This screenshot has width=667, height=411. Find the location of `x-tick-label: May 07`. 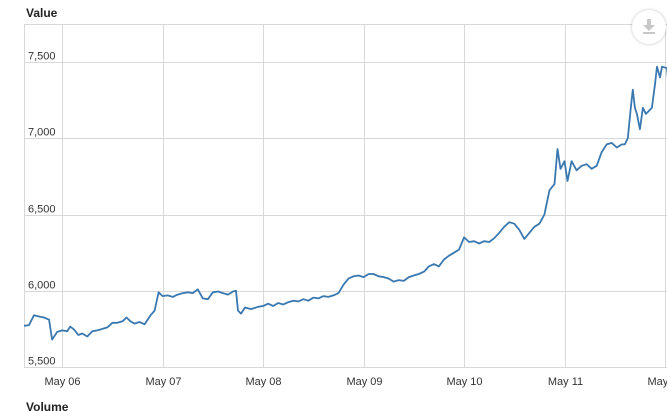

x-tick-label: May 07 is located at coordinates (163, 382).